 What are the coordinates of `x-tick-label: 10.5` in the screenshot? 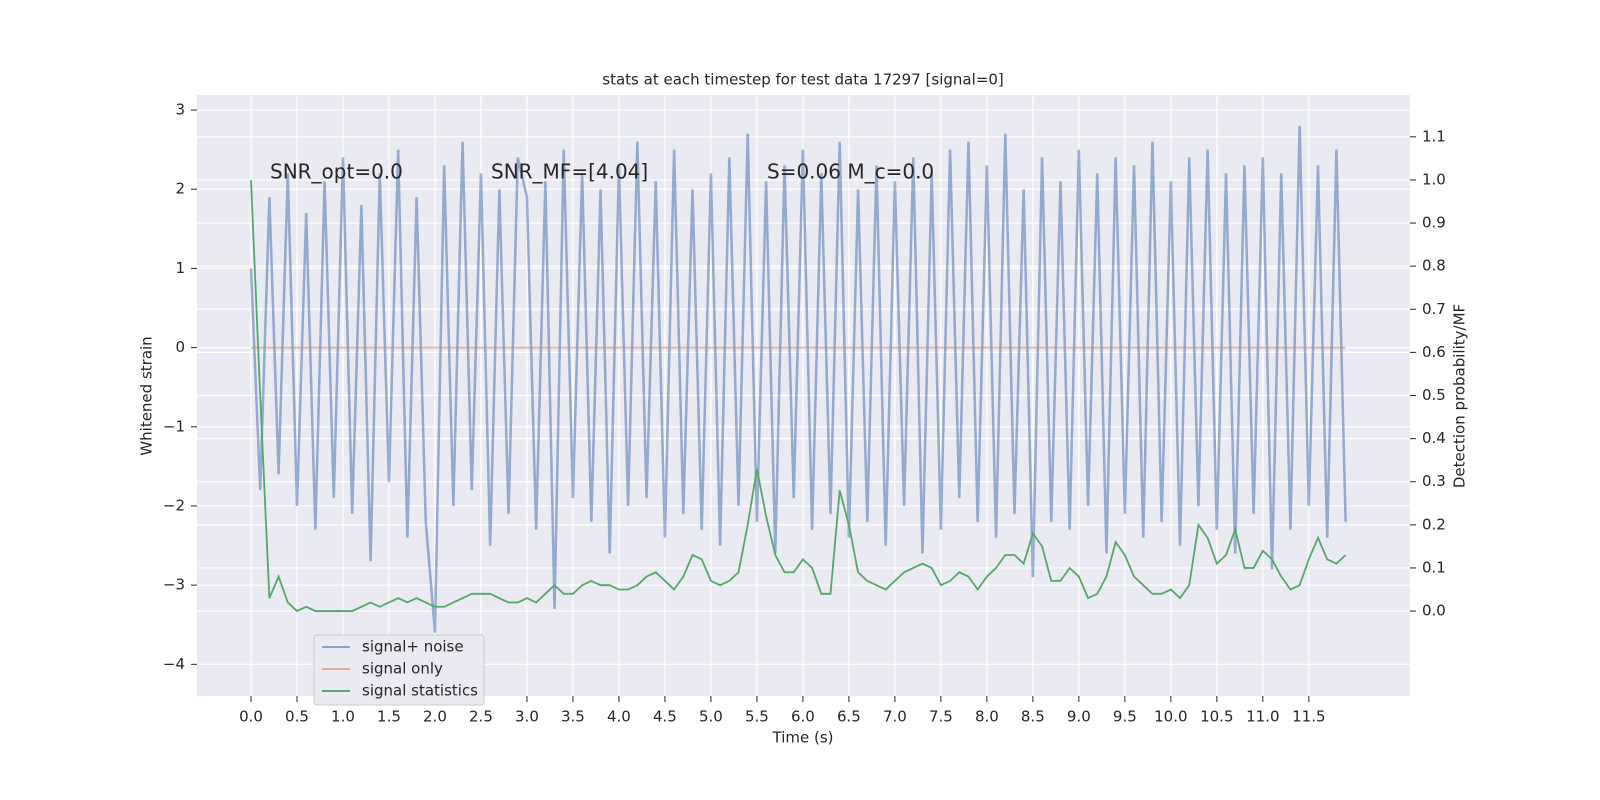 It's located at (1216, 717).